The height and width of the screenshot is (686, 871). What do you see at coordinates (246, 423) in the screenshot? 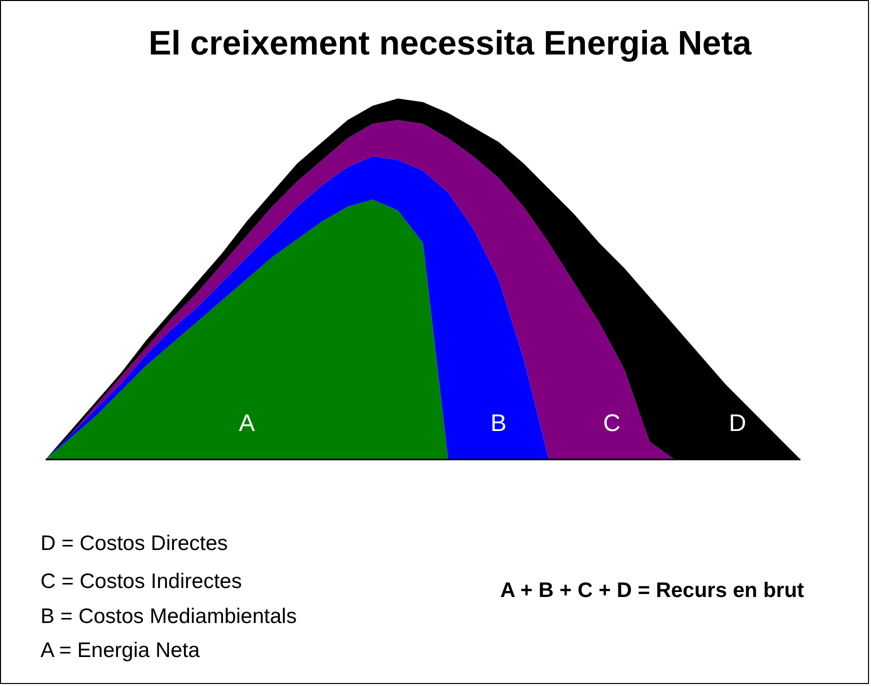
I see `series-label: A` at bounding box center [246, 423].